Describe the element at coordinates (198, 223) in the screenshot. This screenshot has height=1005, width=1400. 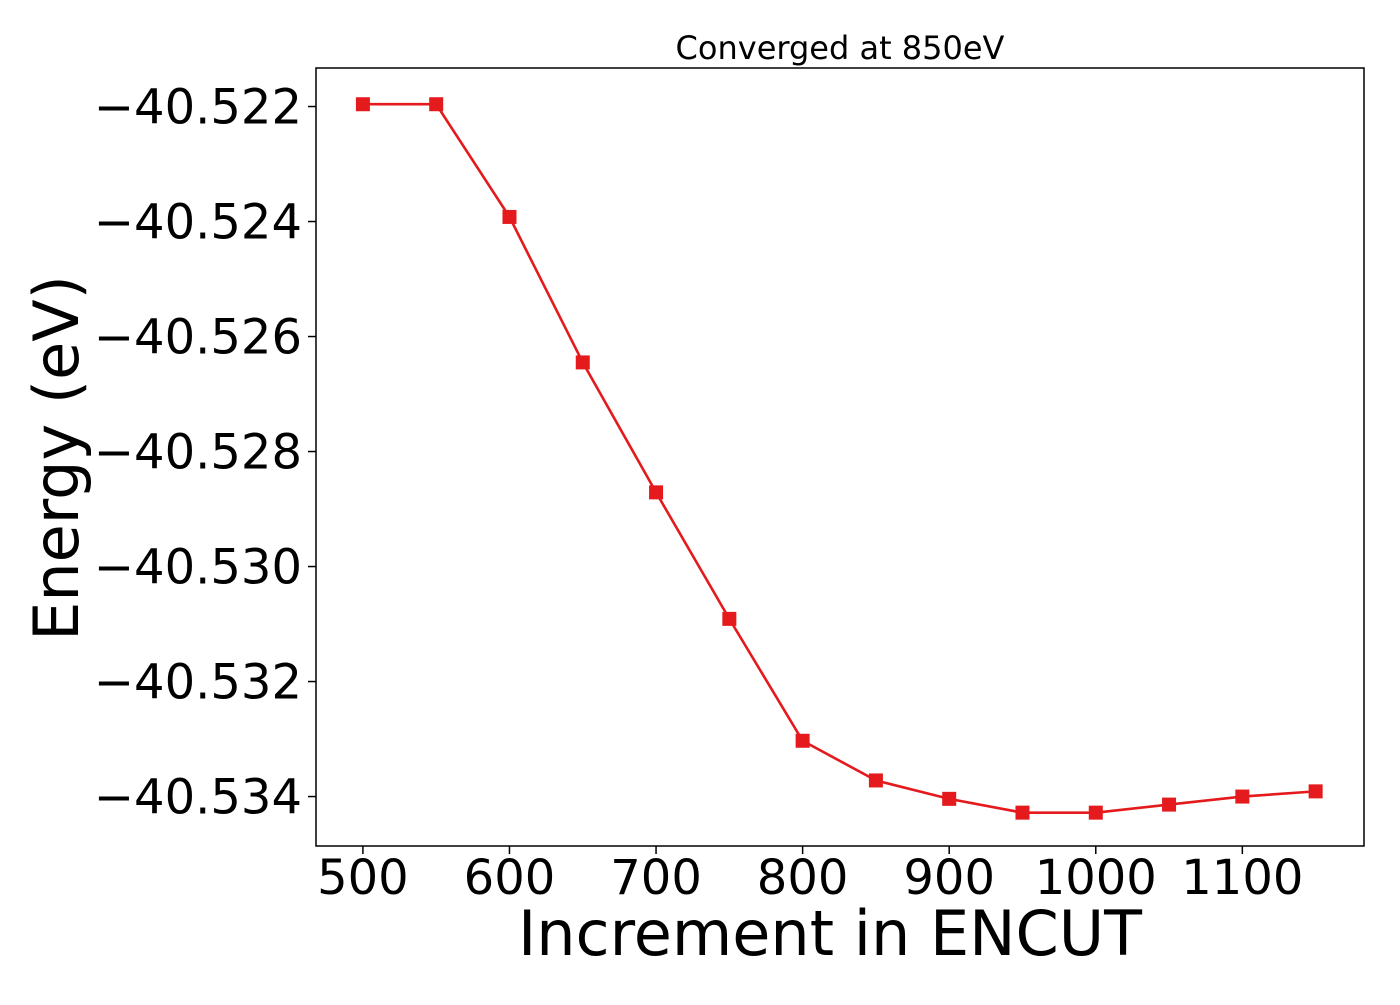
I see `y-tick-label: −40.524` at that location.